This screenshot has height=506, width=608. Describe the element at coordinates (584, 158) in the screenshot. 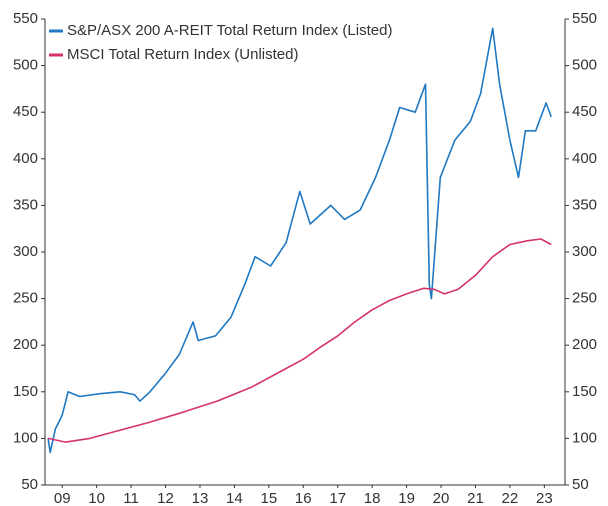

I see `y2-tick-label: 400` at that location.